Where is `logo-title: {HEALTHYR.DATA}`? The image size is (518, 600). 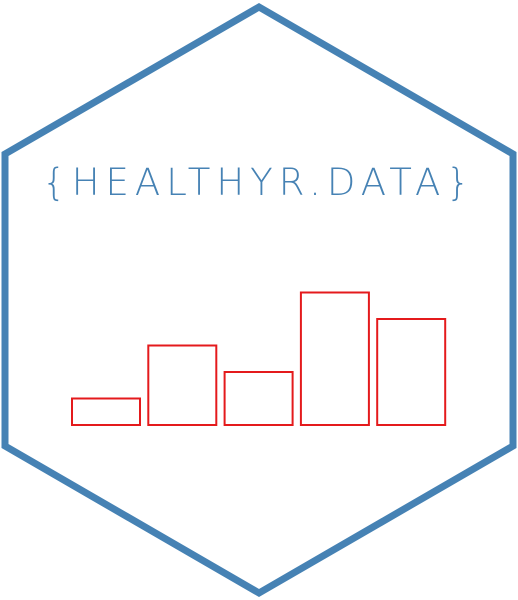 logo-title: {HEALTHYR.DATA} is located at coordinates (259, 182).